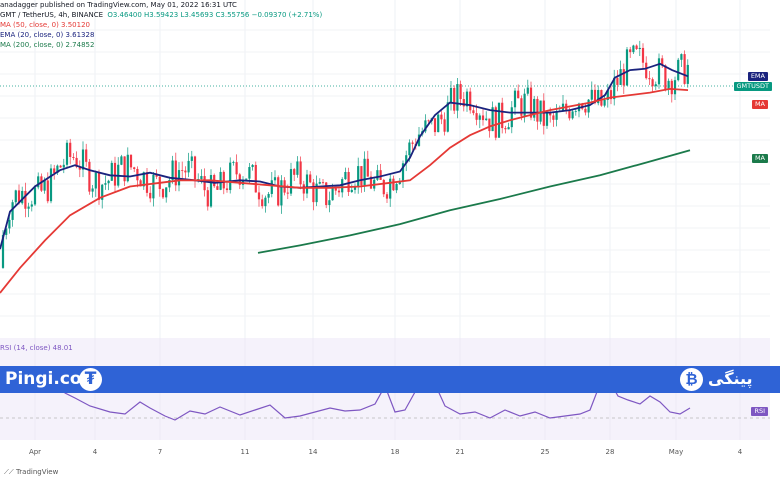  What do you see at coordinates (759, 411) in the screenshot?
I see `rsi-tag: RSI` at bounding box center [759, 411].